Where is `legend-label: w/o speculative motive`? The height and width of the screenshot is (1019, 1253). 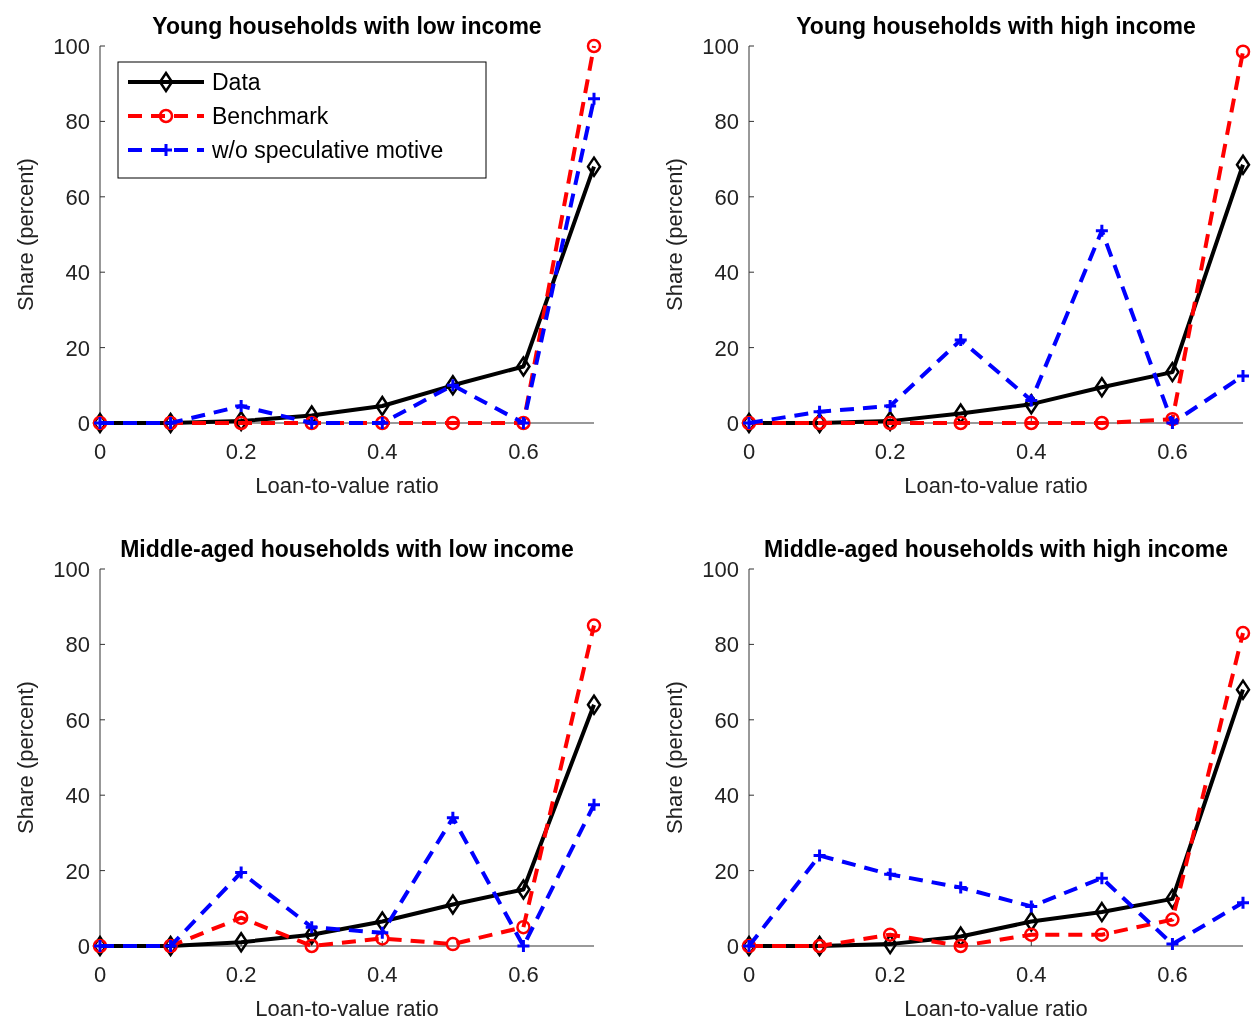
legend-label: w/o speculative motive is located at coordinates (327, 150).